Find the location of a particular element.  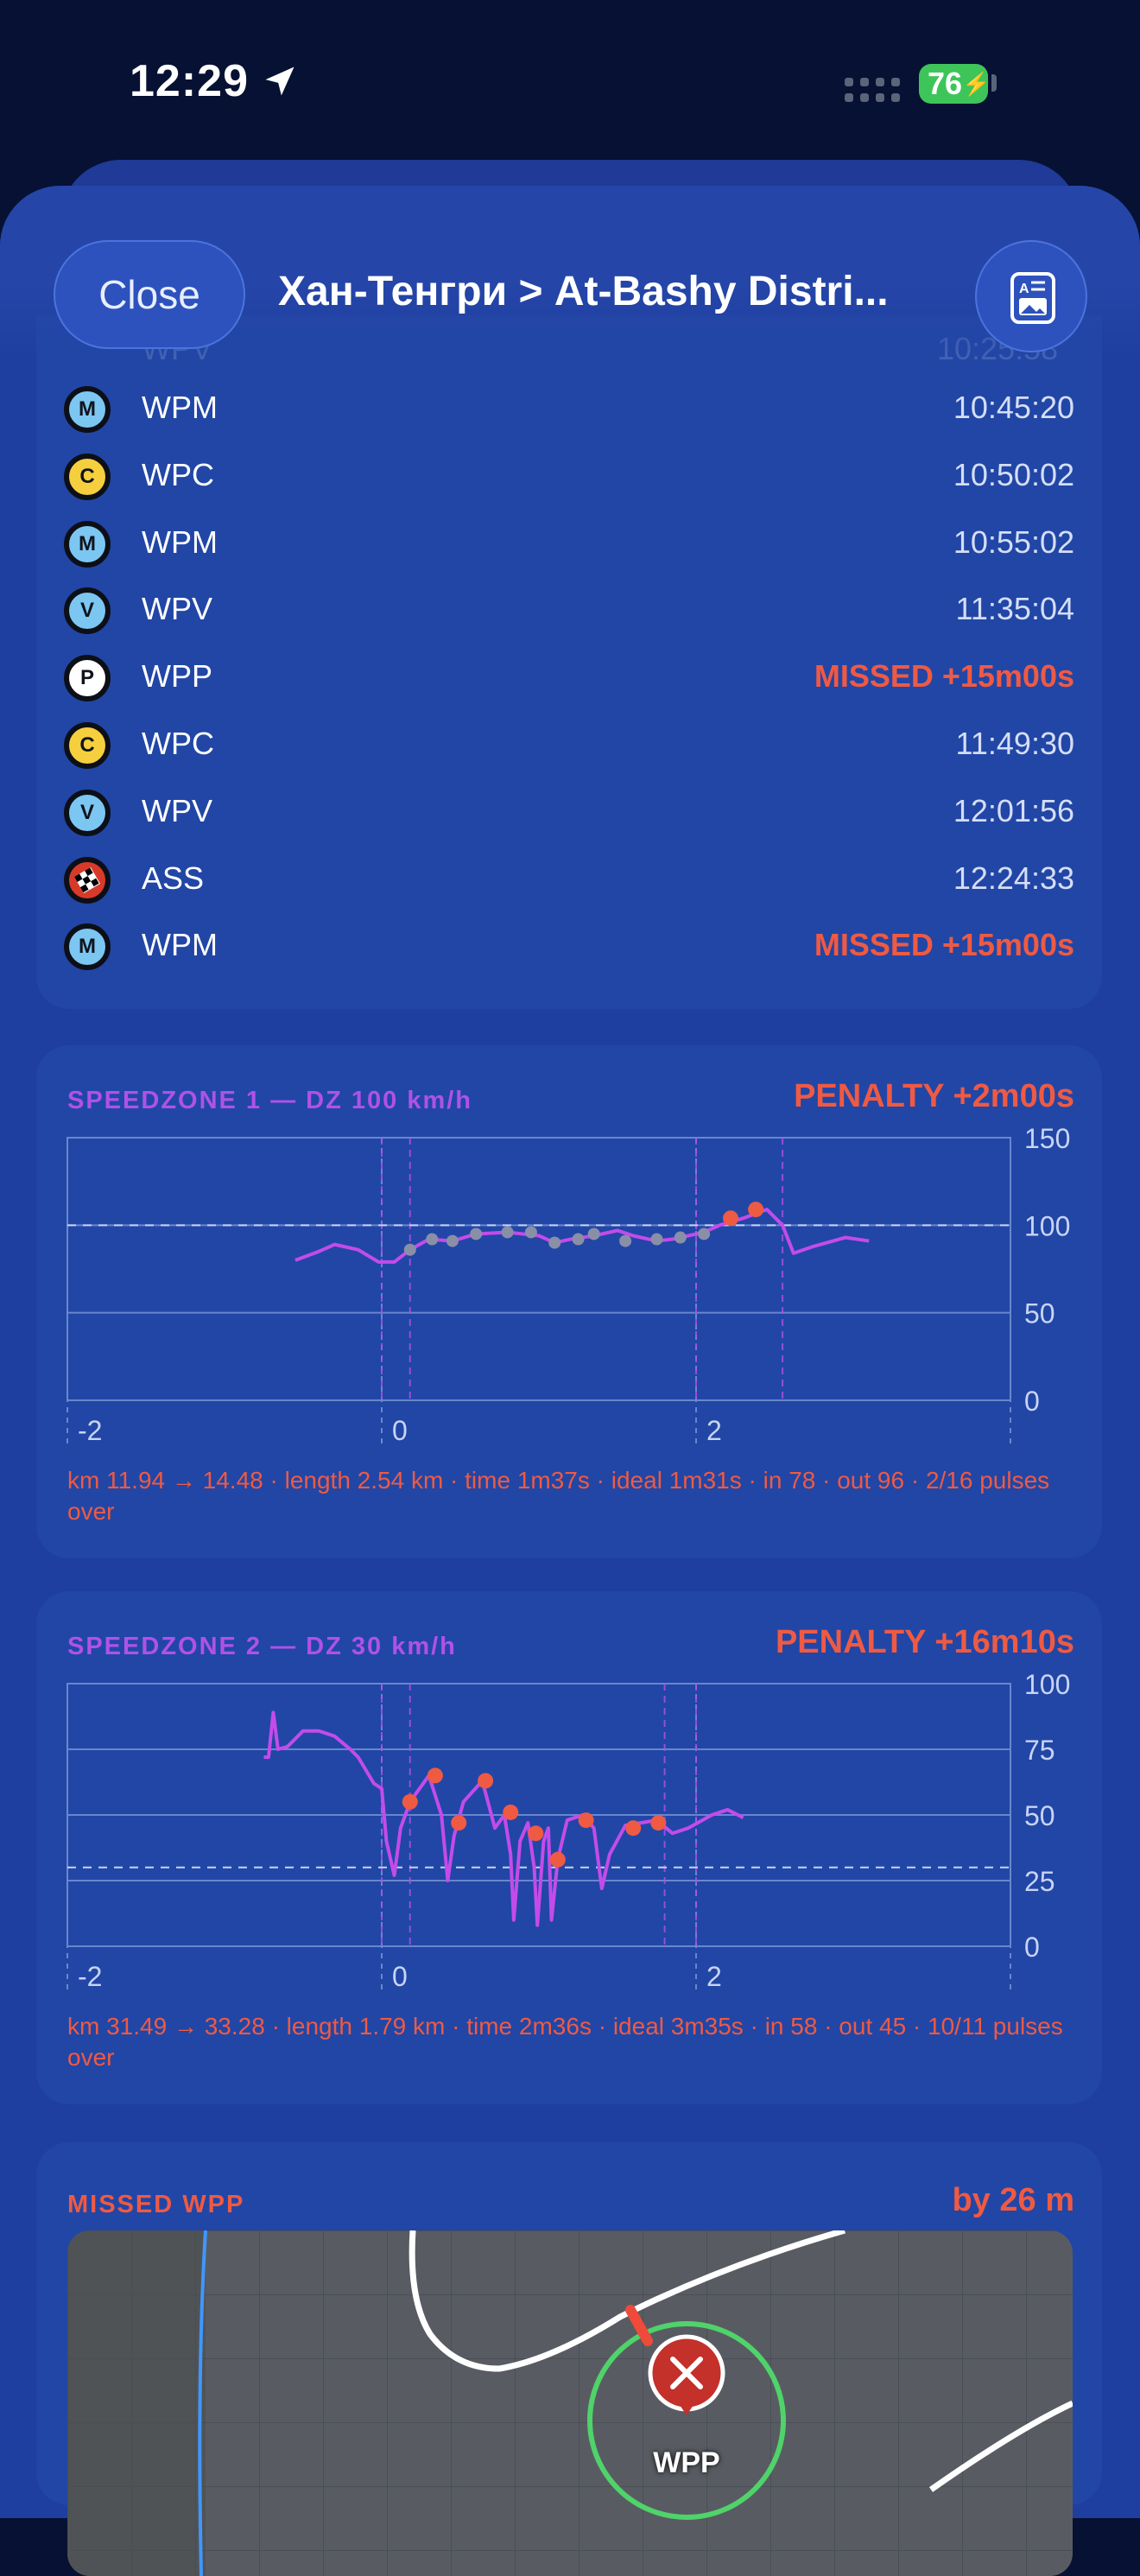

waypoint-row: ASS 12:24:33 is located at coordinates (569, 883).